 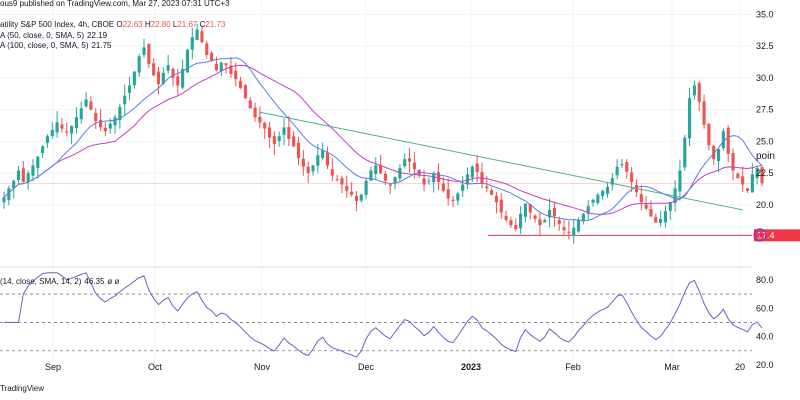 What do you see at coordinates (215, 24) in the screenshot?
I see `ohlc-value: 21.73` at bounding box center [215, 24].